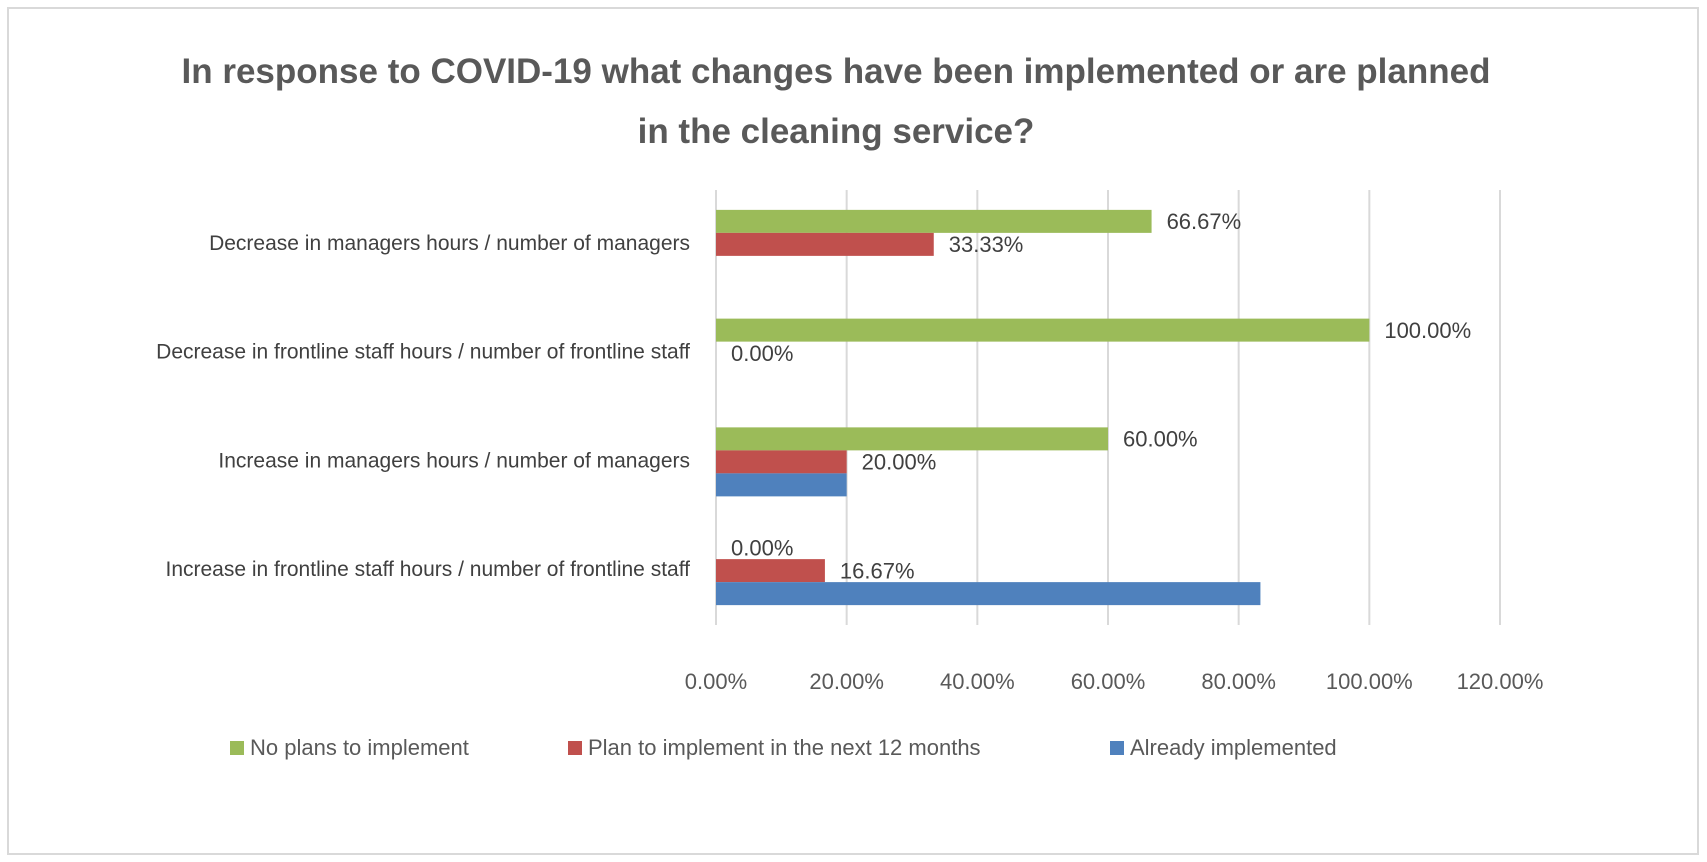 This screenshot has height=862, width=1707. What do you see at coordinates (977, 681) in the screenshot?
I see `x-tick-label: 40.00%` at bounding box center [977, 681].